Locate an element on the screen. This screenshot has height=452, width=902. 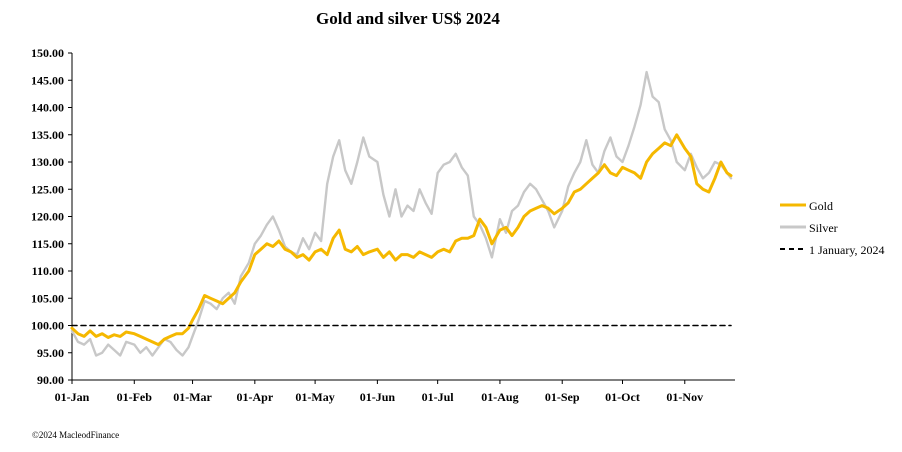
legend-label-baseline: 1 January, 2024 is located at coordinates (847, 250).